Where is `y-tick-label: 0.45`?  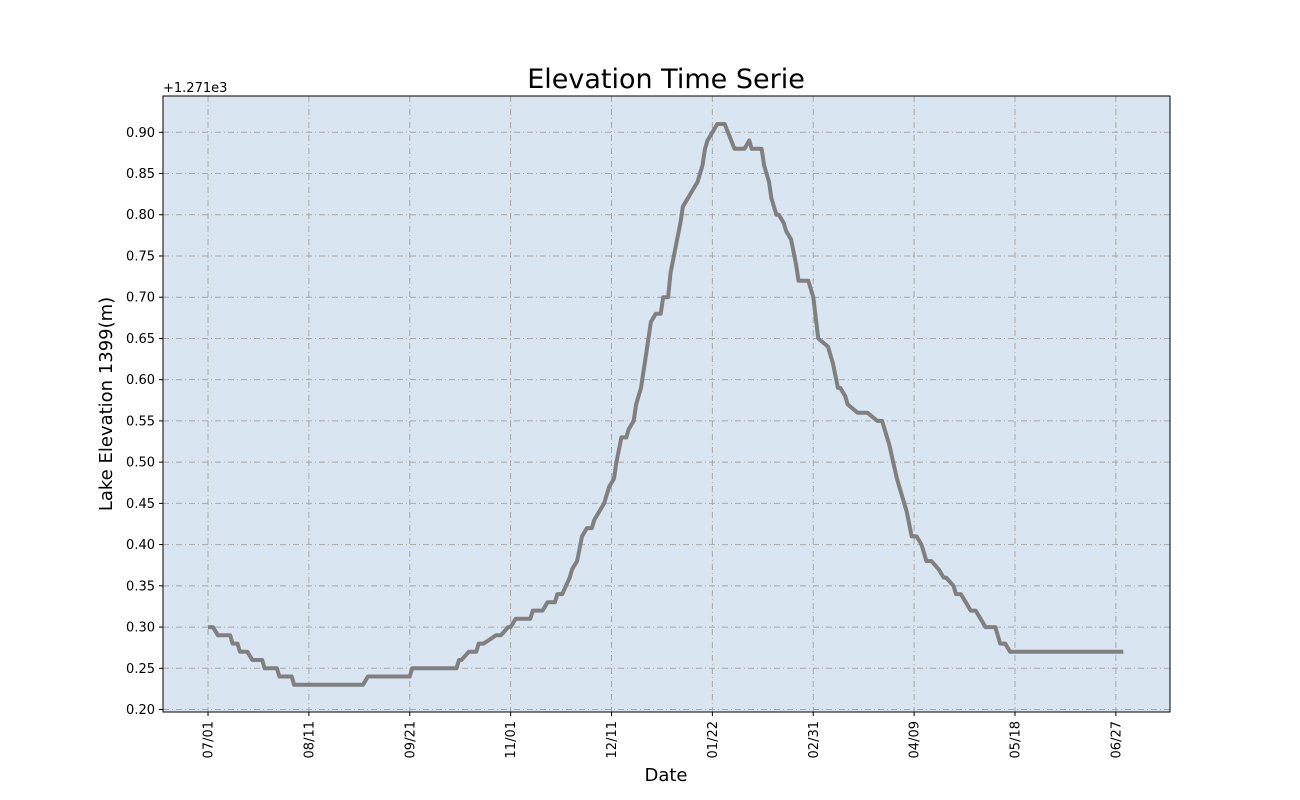 y-tick-label: 0.45 is located at coordinates (140, 504).